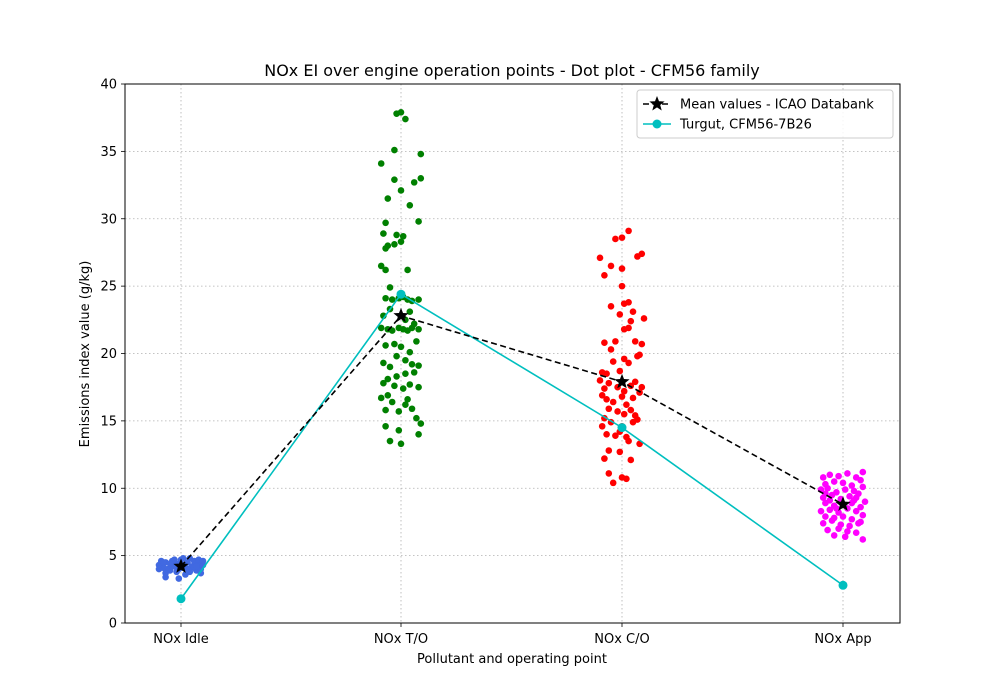  I want to click on x-tick-label: NOx Idle, so click(180, 639).